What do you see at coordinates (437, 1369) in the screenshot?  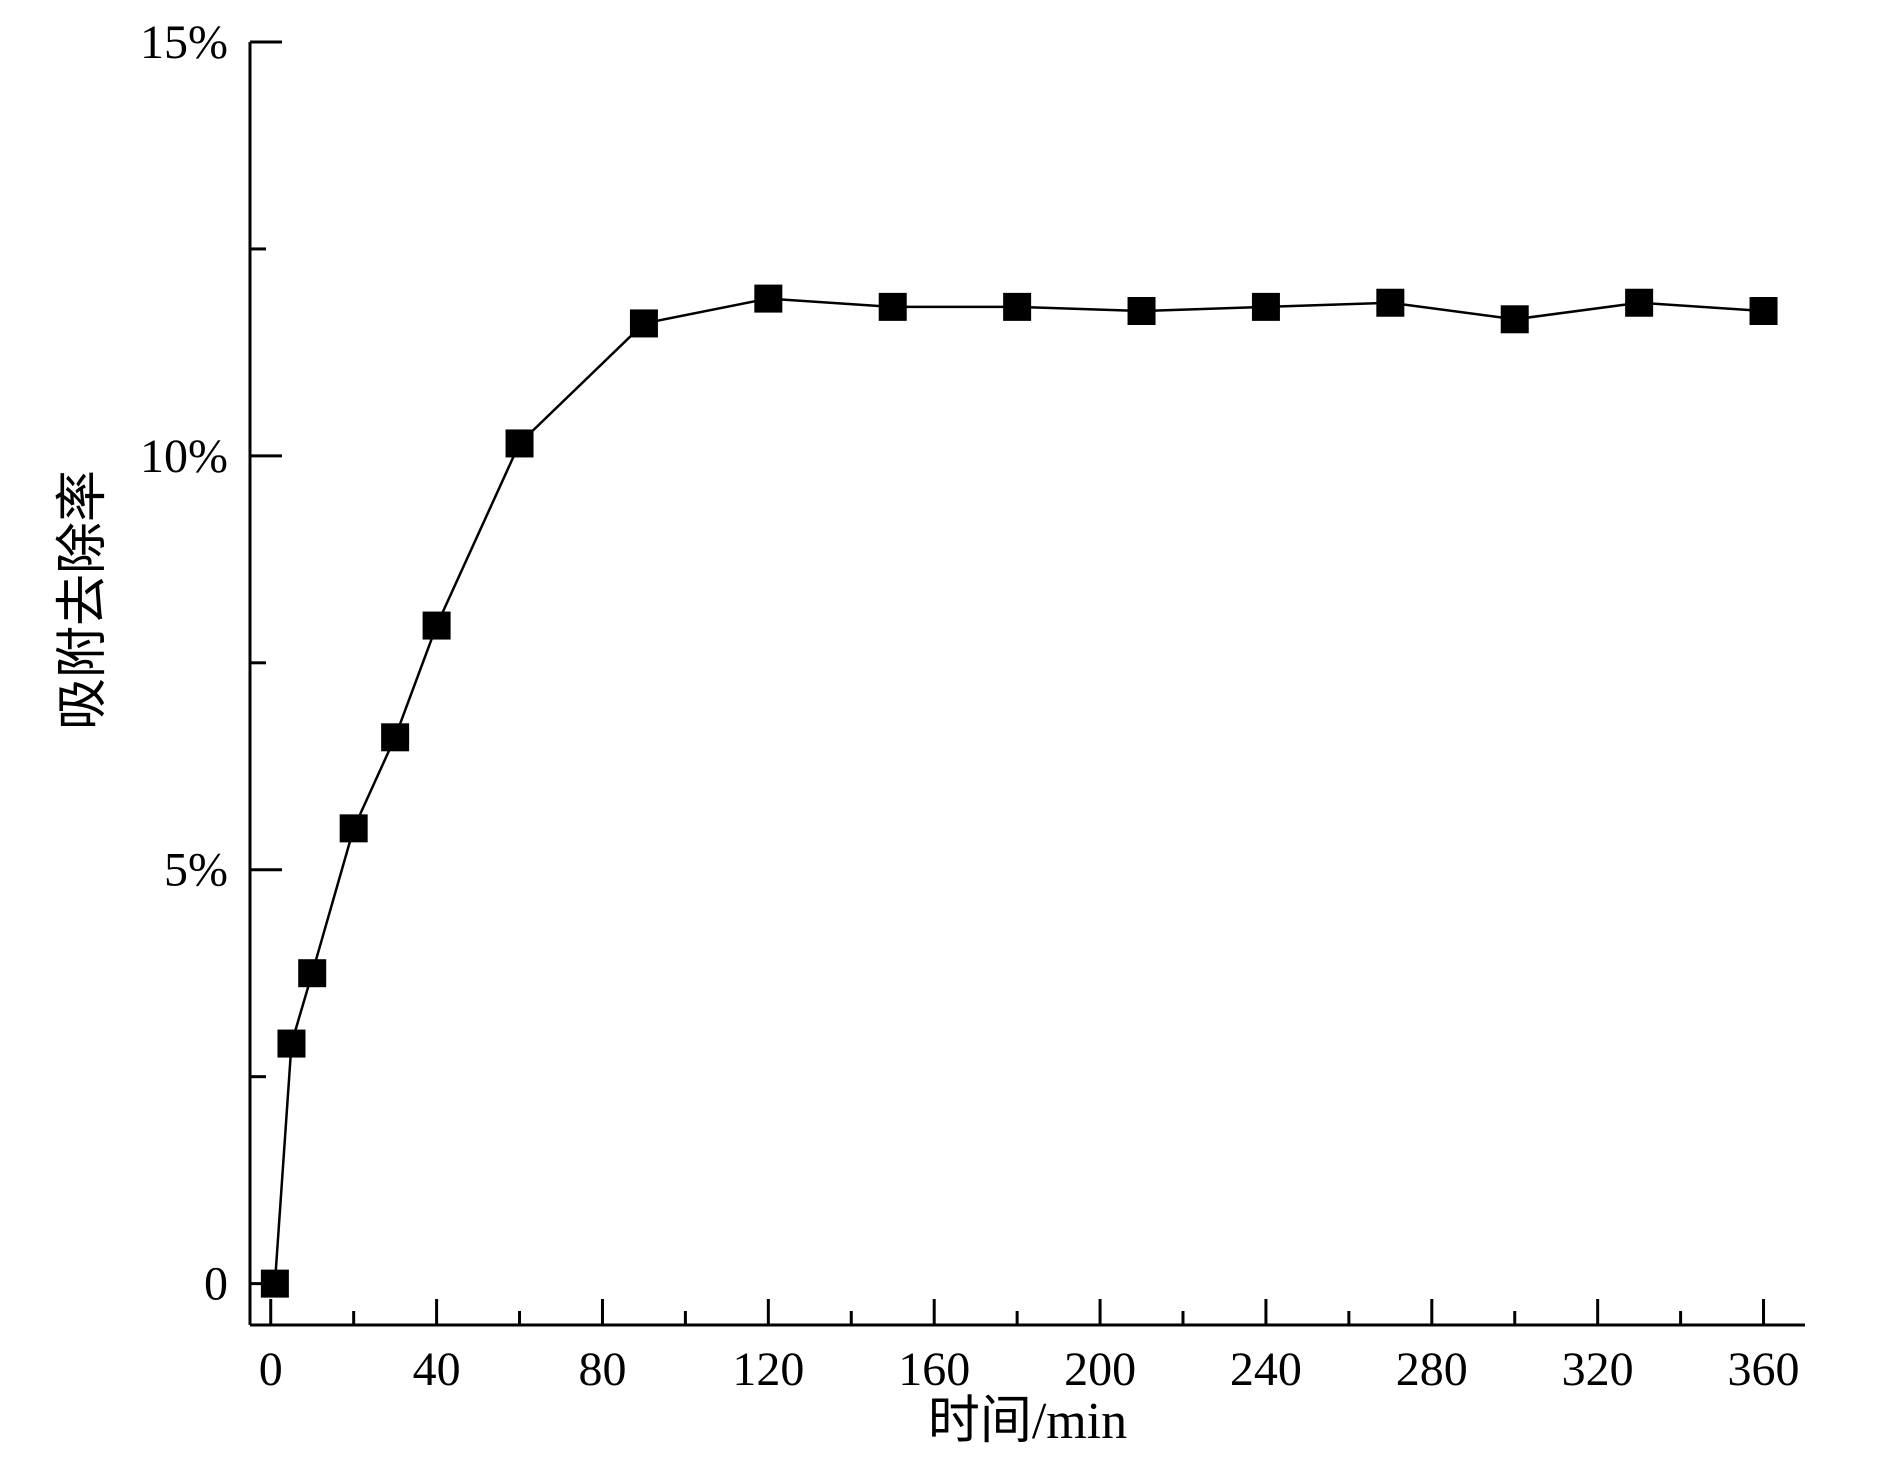 I see `x-tick-label: 40` at bounding box center [437, 1369].